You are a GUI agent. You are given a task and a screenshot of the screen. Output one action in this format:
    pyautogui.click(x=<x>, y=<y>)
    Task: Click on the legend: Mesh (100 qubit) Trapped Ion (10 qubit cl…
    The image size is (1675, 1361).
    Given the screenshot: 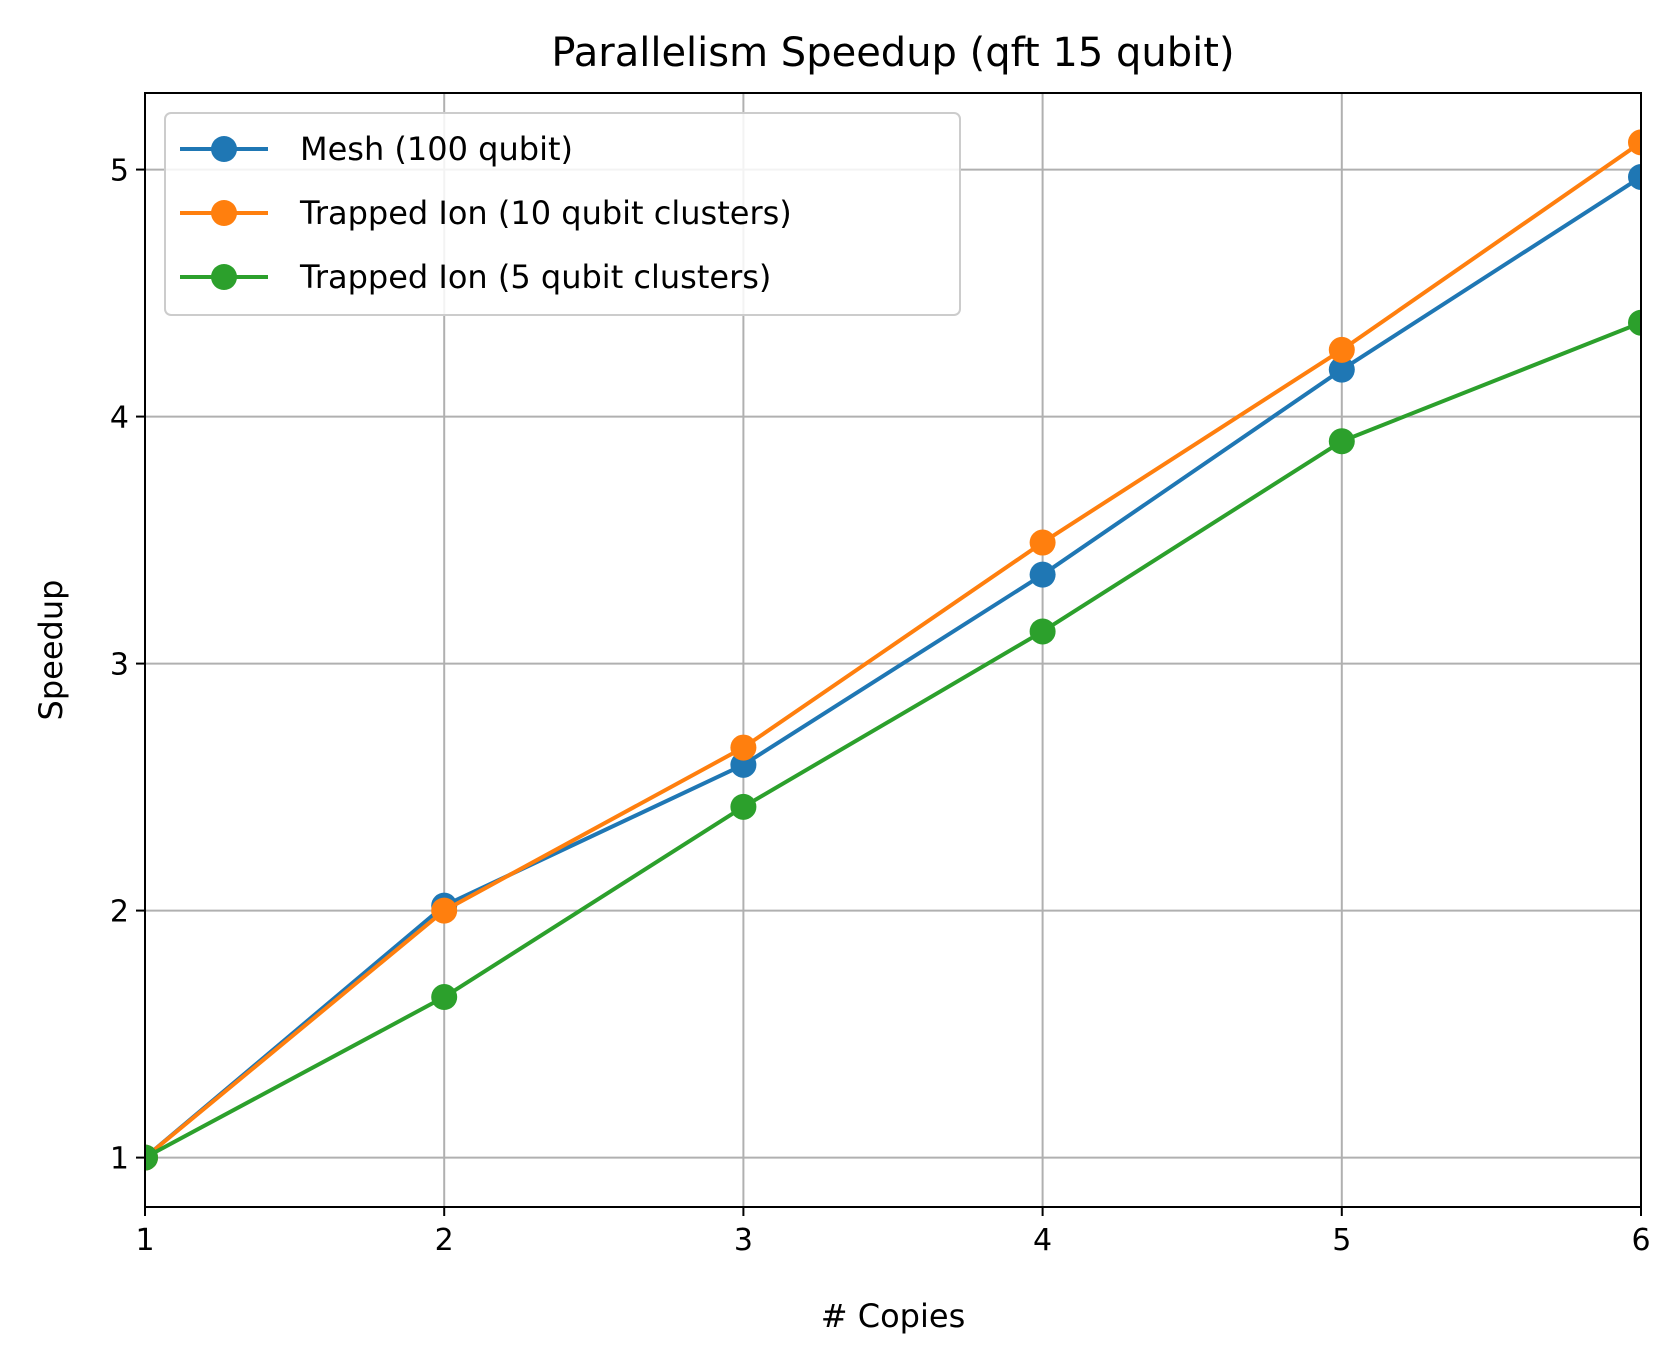 What is the action you would take?
    pyautogui.click(x=562, y=214)
    